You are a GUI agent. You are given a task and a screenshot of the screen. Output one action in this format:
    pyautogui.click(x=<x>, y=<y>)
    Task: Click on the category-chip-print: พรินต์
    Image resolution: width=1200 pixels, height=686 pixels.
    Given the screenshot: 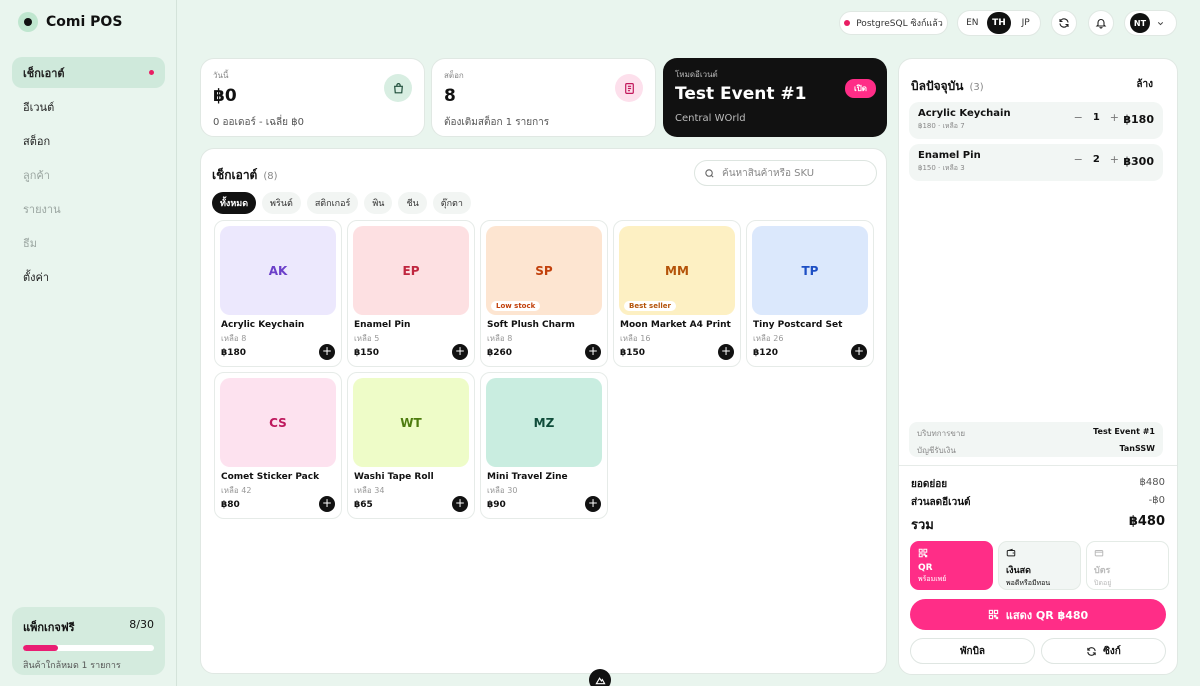 What is the action you would take?
    pyautogui.click(x=281, y=203)
    